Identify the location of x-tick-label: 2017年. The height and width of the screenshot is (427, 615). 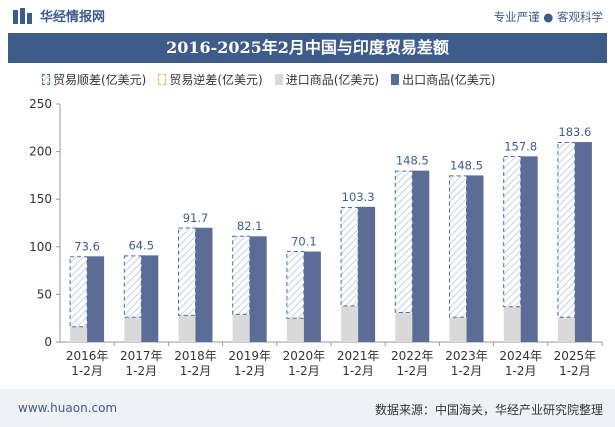
(141, 356).